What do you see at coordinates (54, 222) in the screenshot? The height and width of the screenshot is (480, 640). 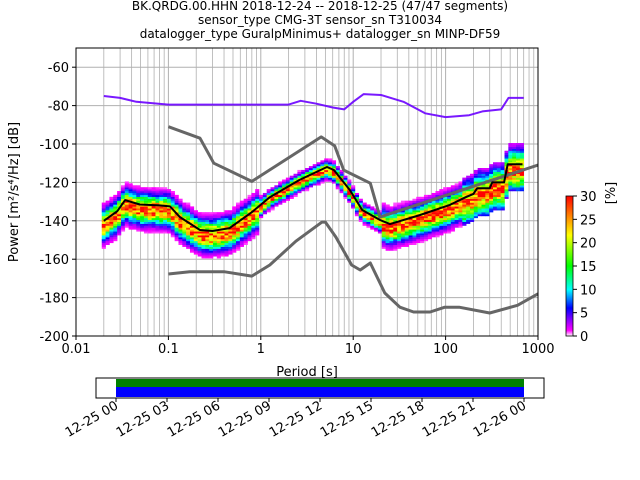 I see `y-tick-label: -140` at bounding box center [54, 222].